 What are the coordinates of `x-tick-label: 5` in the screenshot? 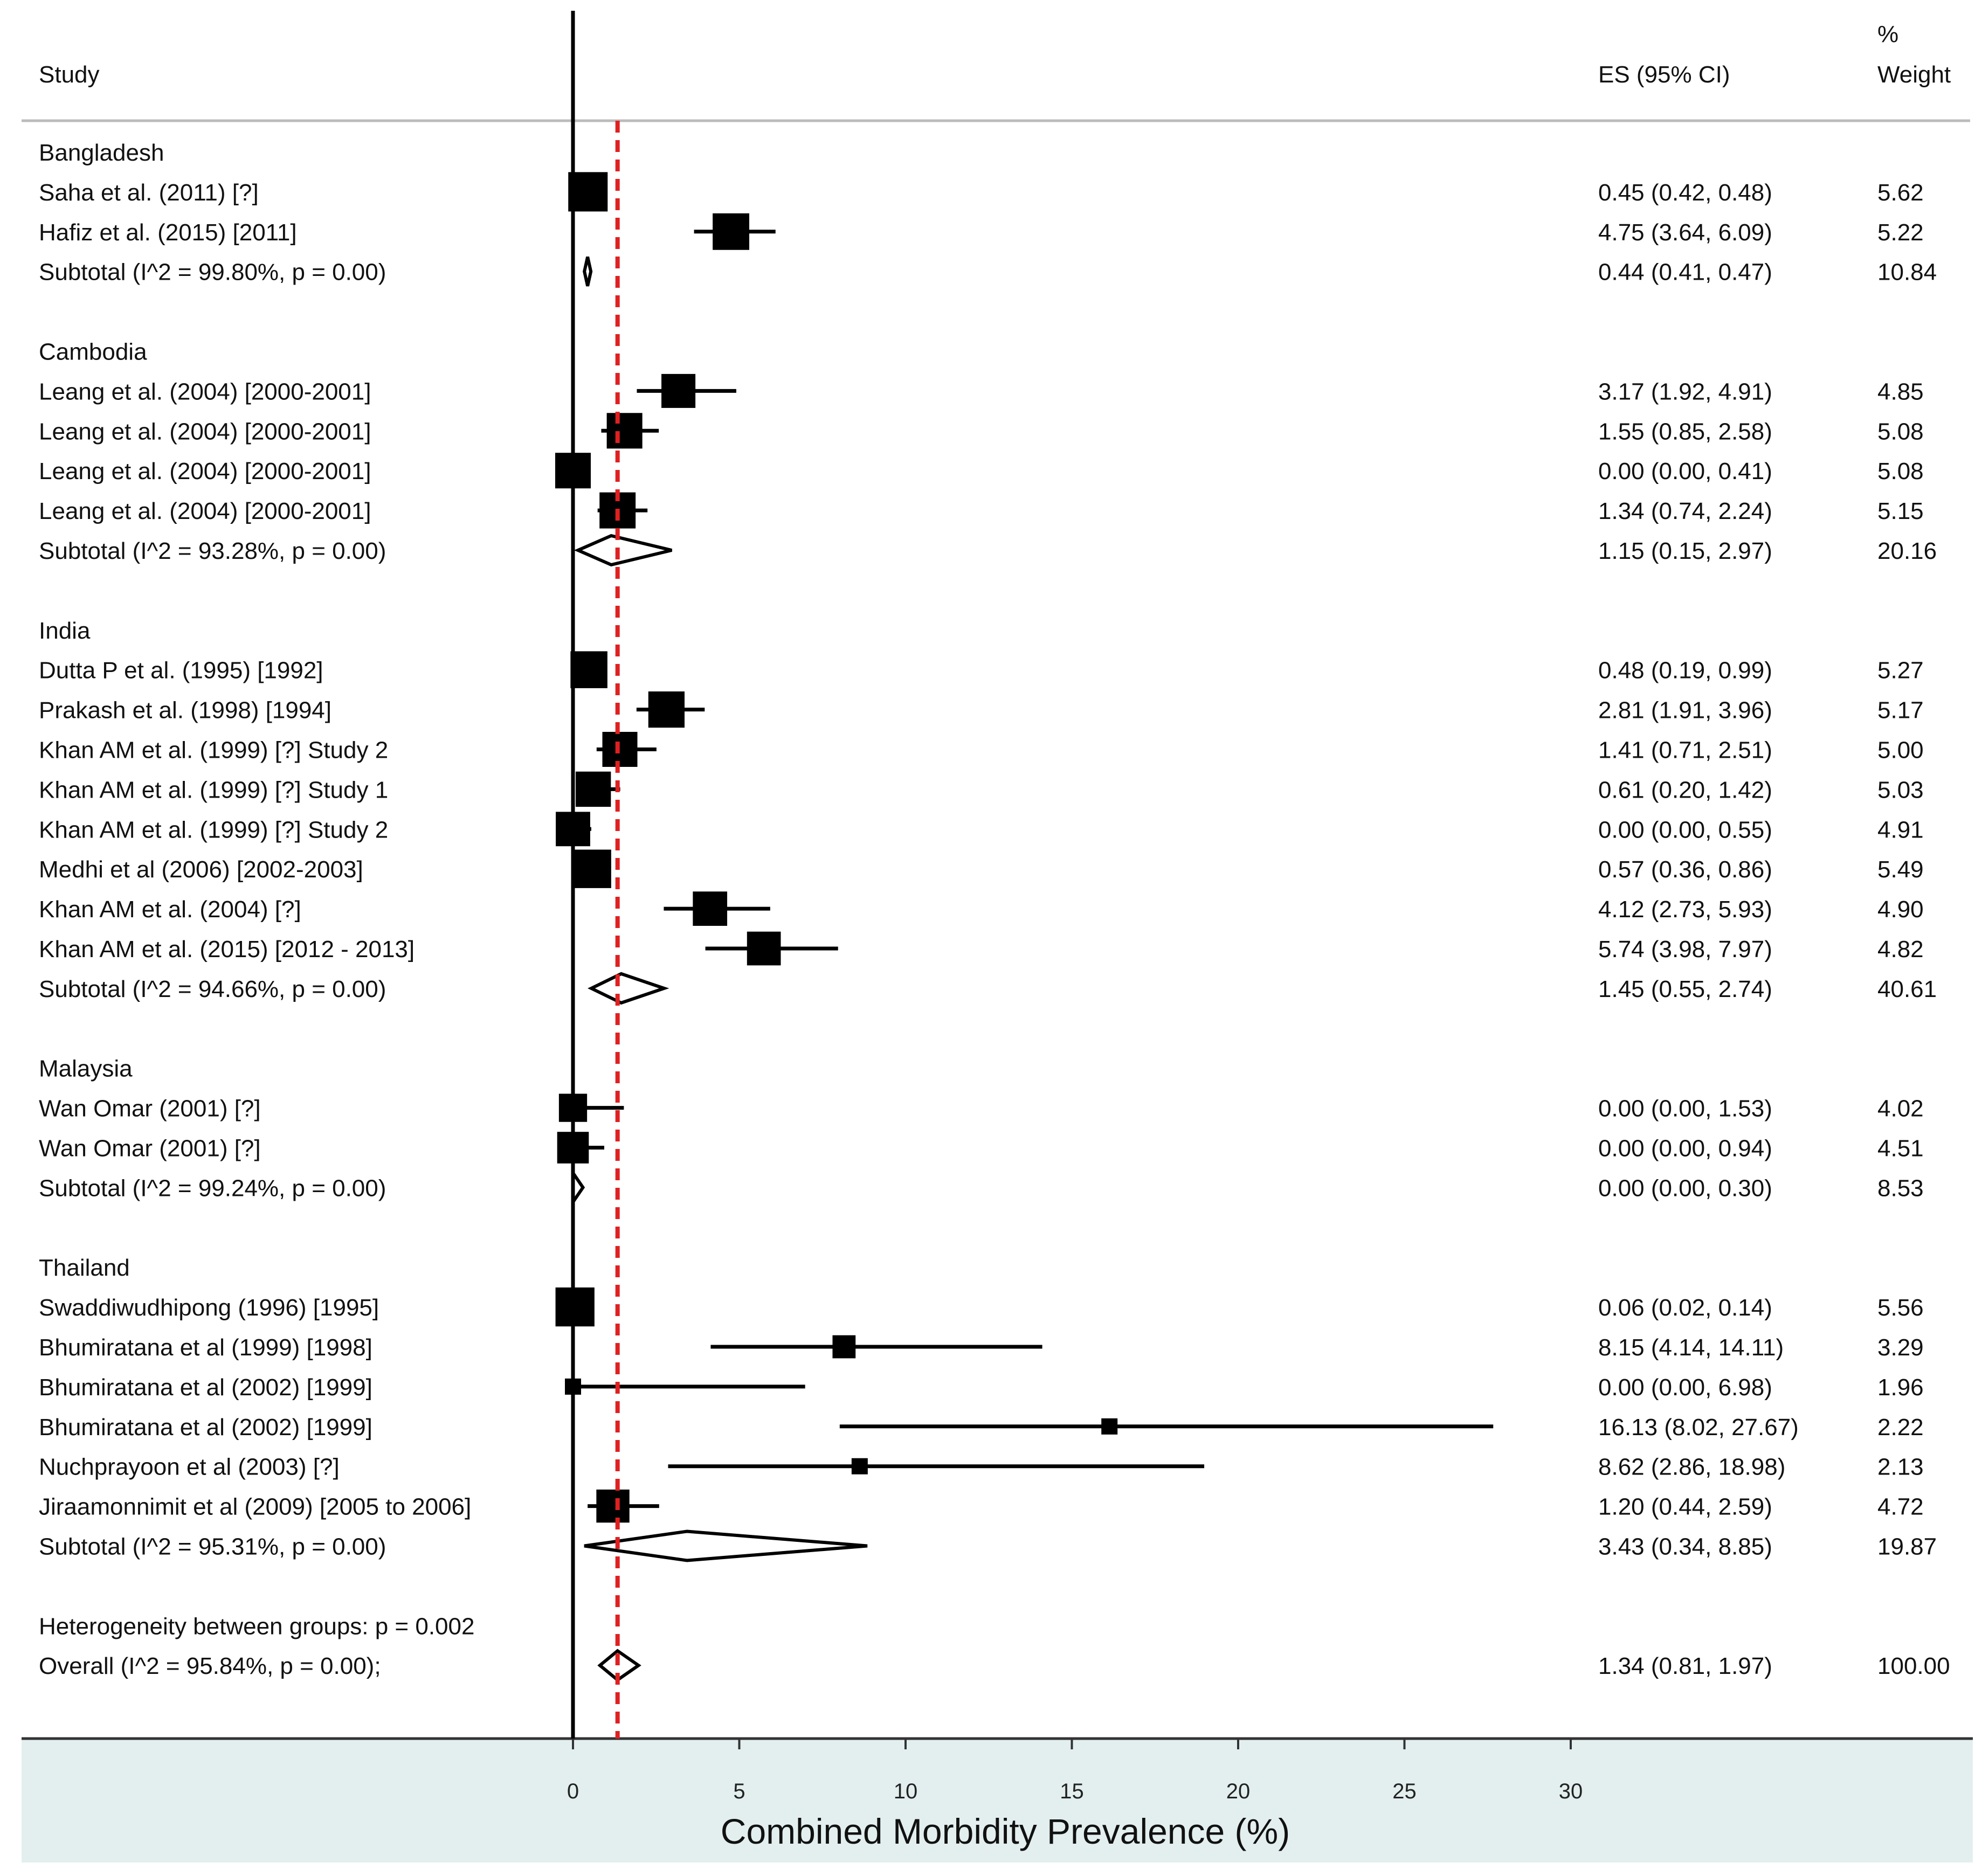 It's located at (739, 1791).